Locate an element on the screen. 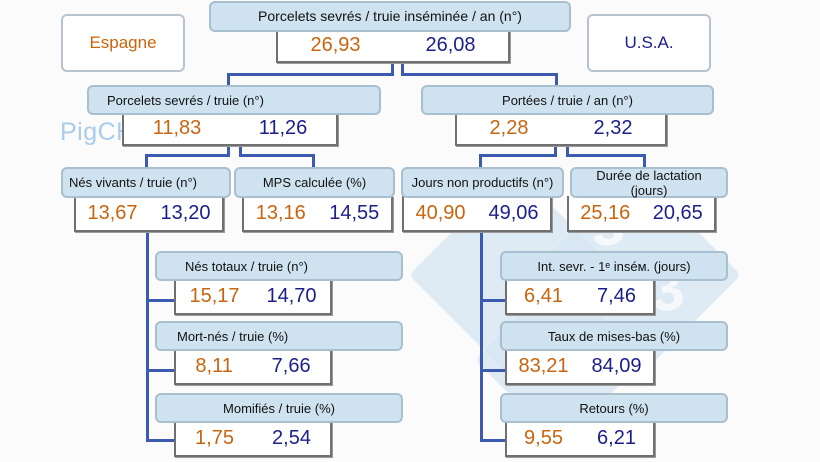 The image size is (820, 462). node-label: Nés vivants / truie (n°) is located at coordinates (146, 182).